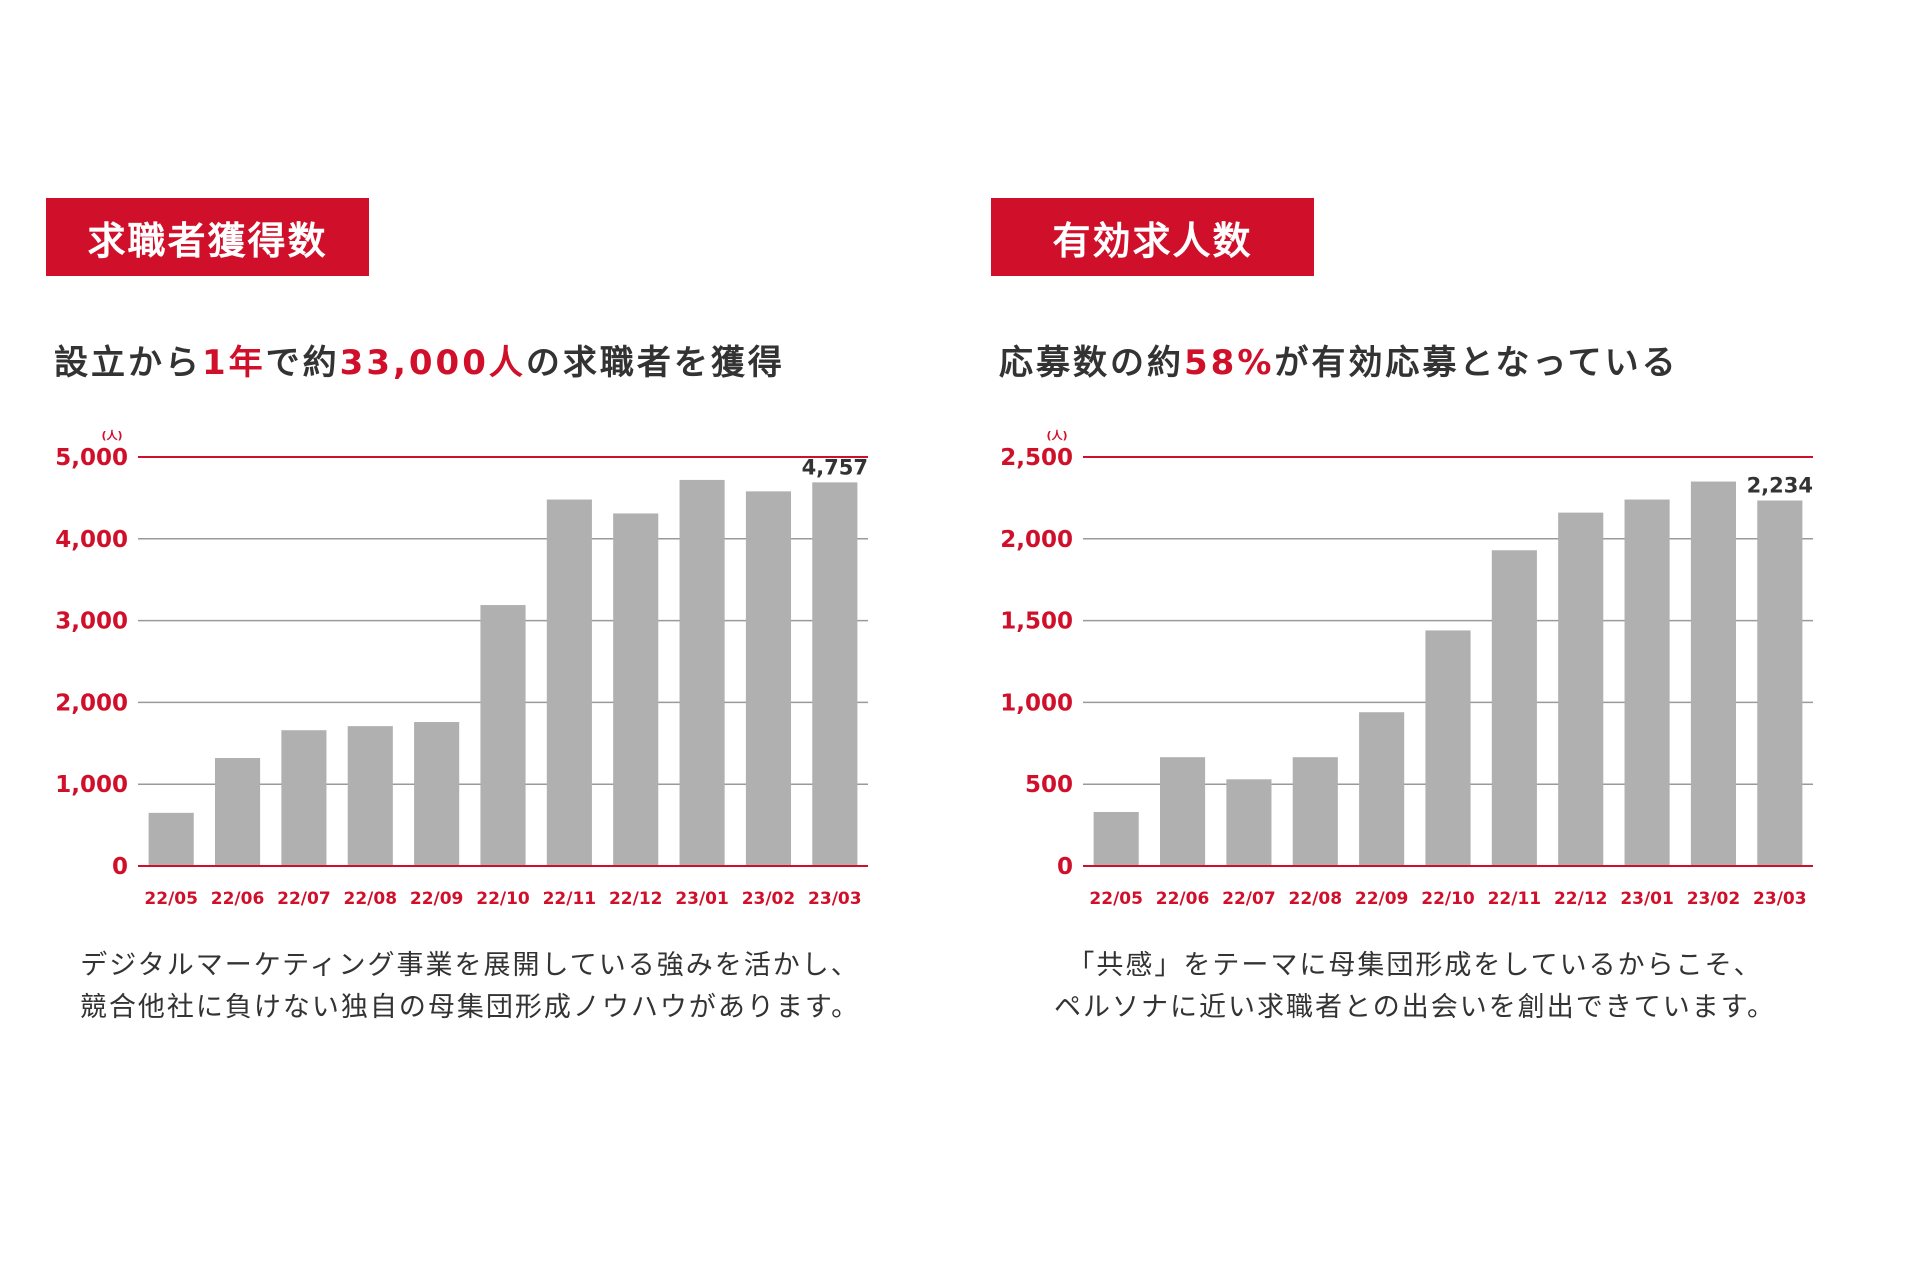 The image size is (1920, 1280). I want to click on headline-highlight-1: 1年, so click(234, 363).